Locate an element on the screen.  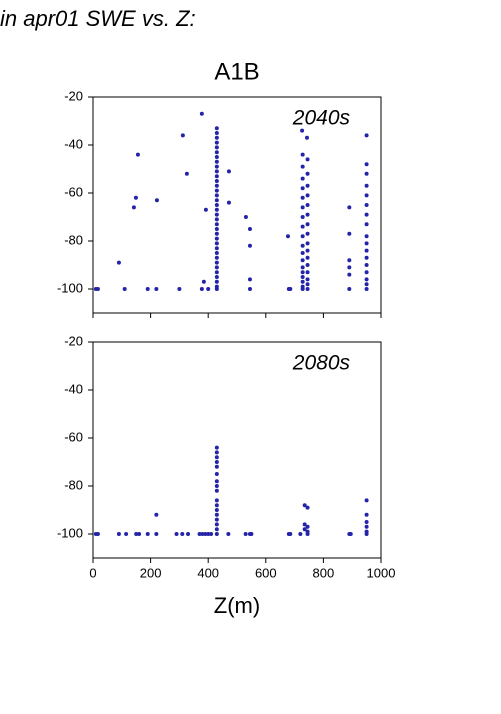
y-tick-label: -20 is located at coordinates (73, 95).